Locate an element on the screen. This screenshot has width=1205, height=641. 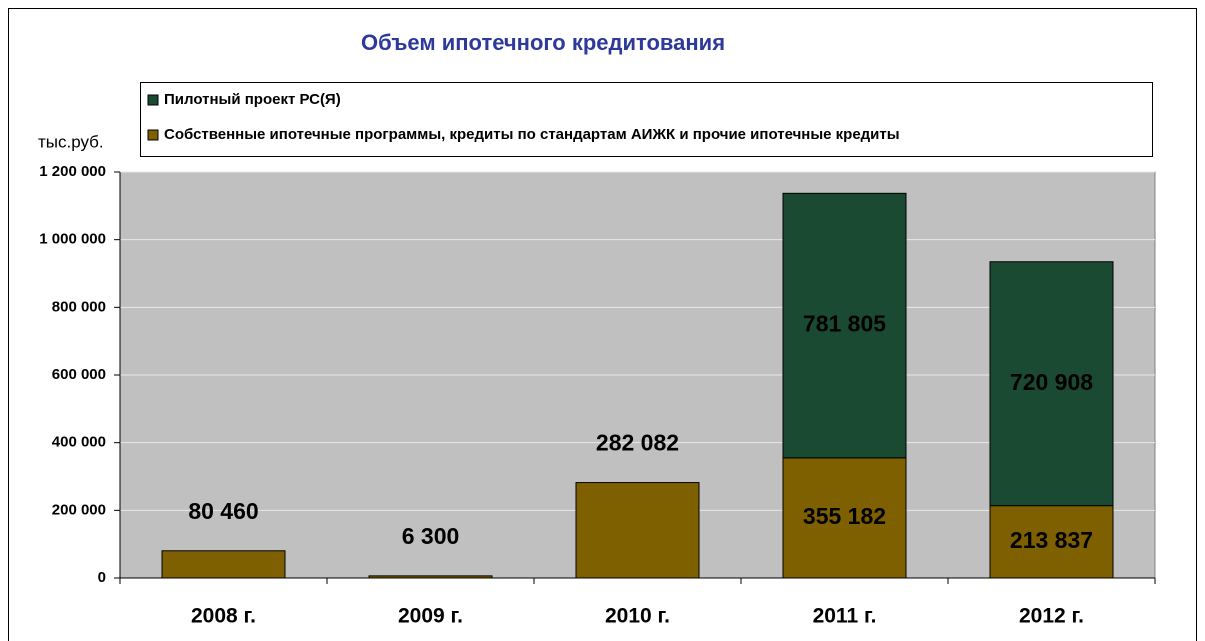
data-label: 781 805 is located at coordinates (844, 324).